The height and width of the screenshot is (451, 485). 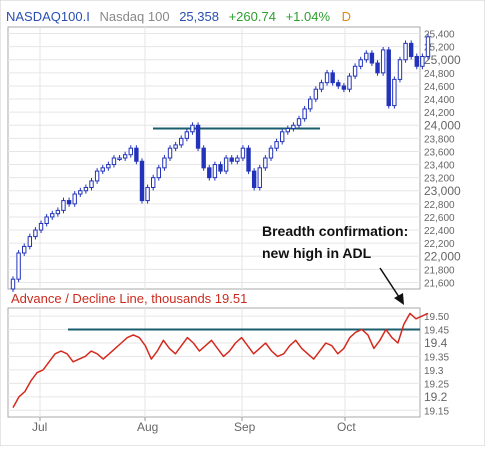 I want to click on price-tick-label: 25,400, so click(x=439, y=35).